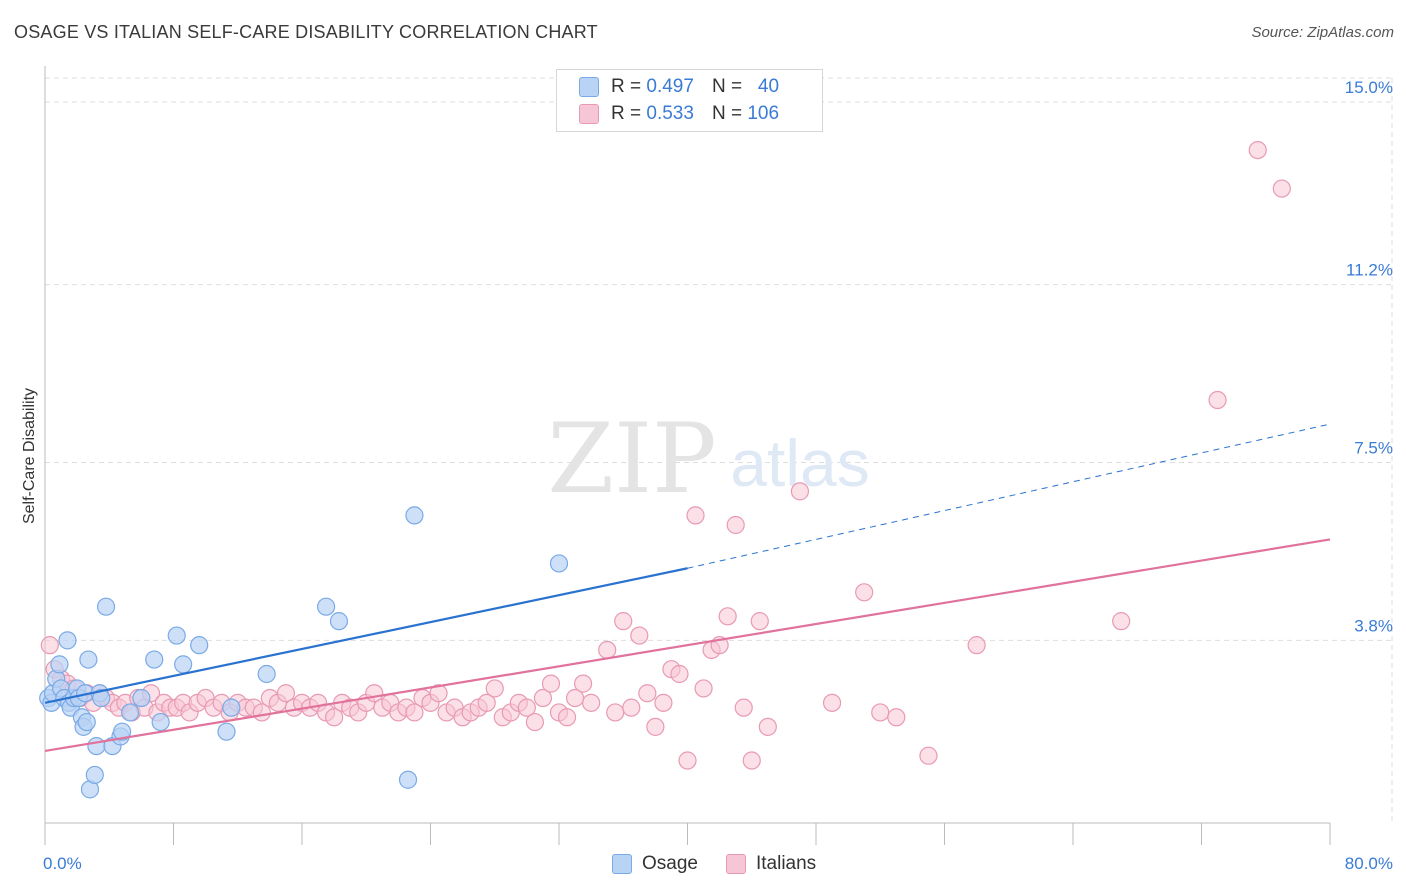  I want to click on osage-points, so click(304, 652).